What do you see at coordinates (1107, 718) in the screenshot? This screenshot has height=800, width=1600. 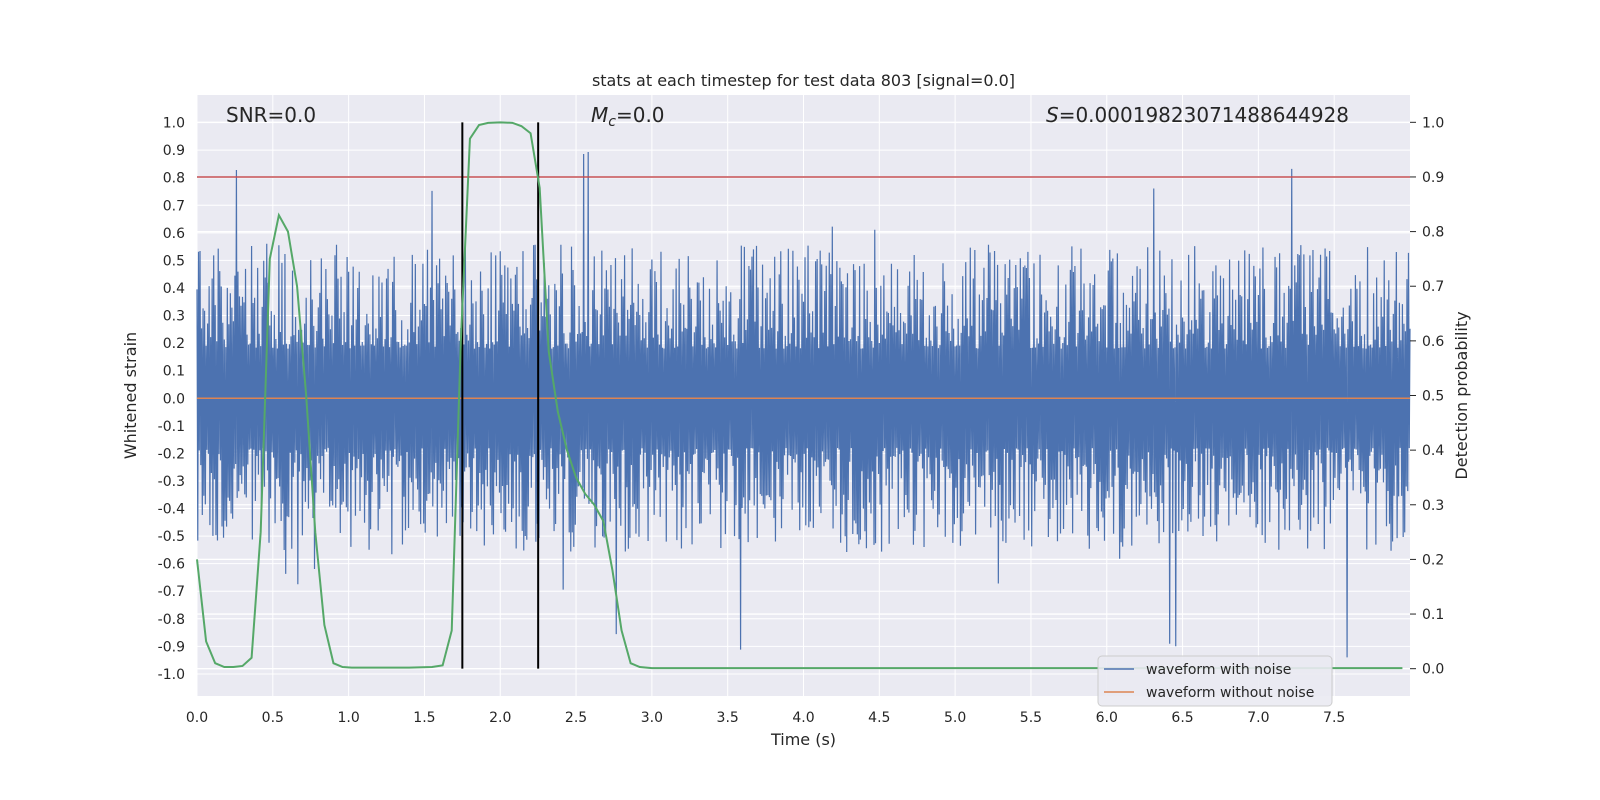 I see `x-tick-label-12: 6.0` at bounding box center [1107, 718].